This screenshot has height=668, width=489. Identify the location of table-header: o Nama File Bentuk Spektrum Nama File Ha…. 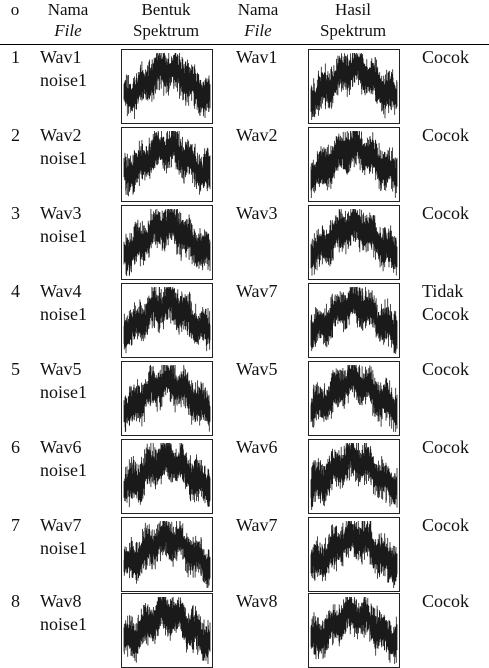
(244, 22).